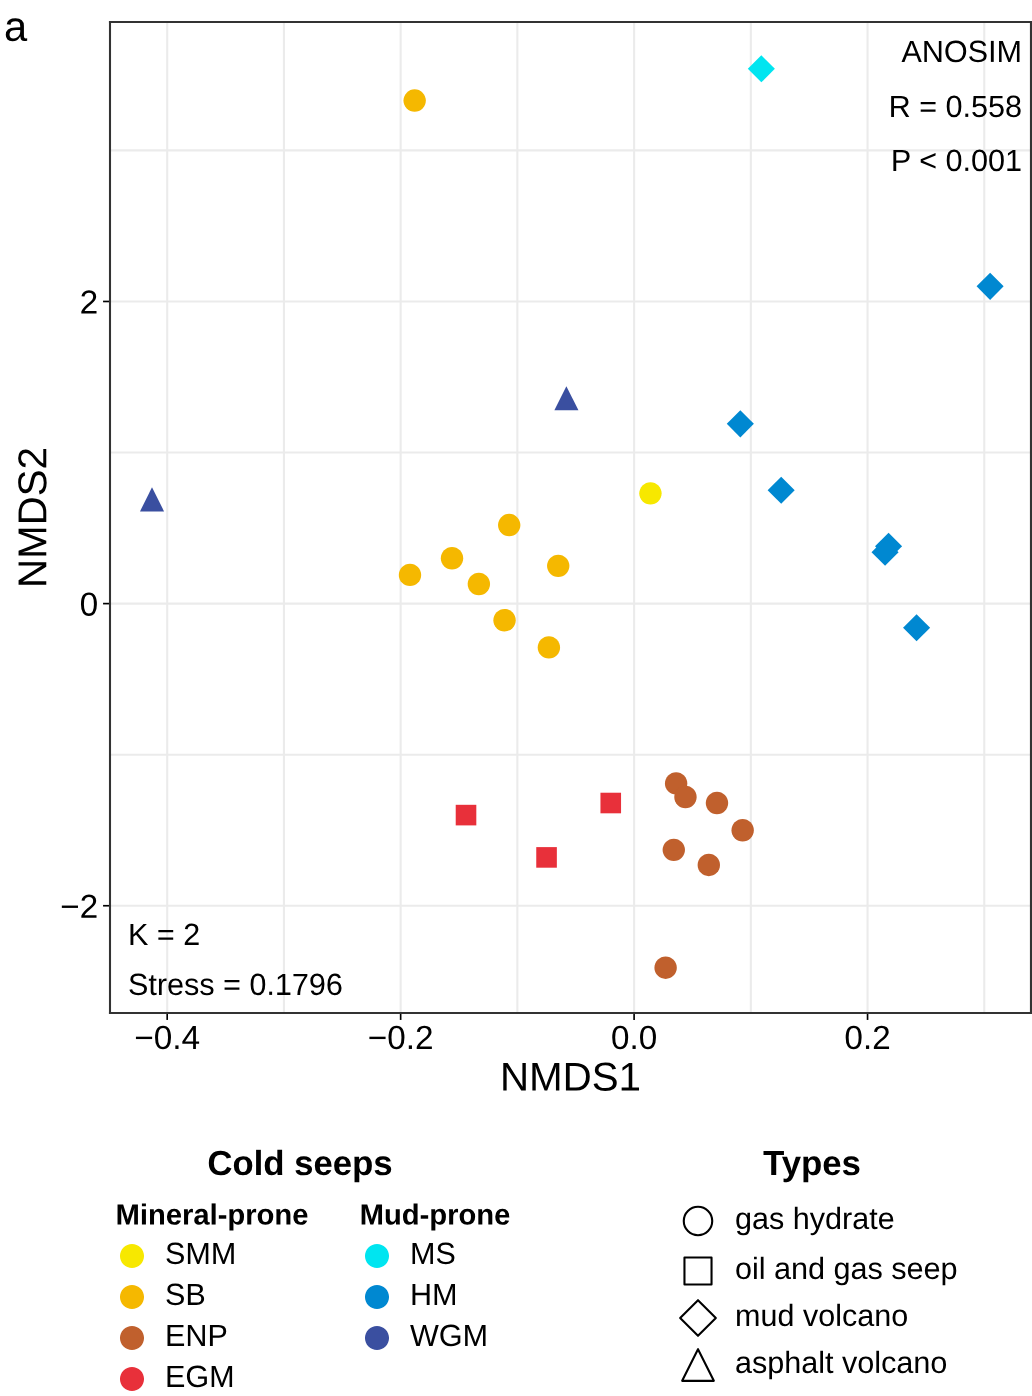  I want to click on x-tick-label: −0.2, so click(400, 1037).